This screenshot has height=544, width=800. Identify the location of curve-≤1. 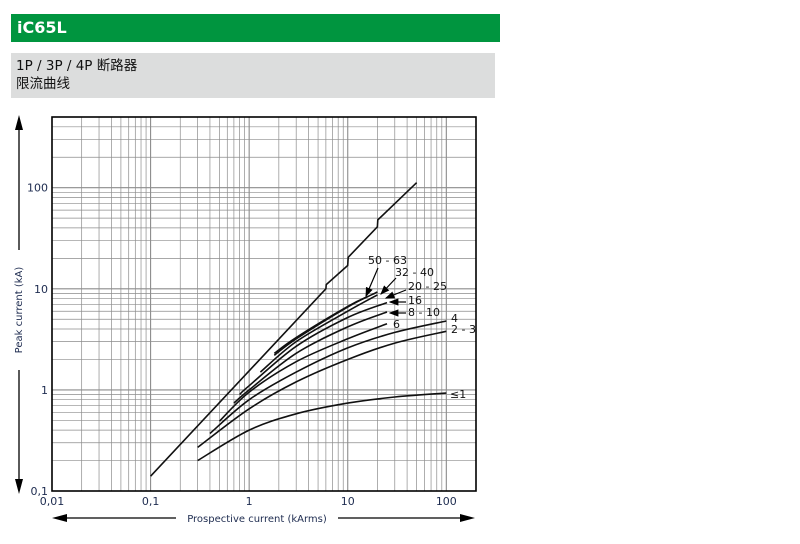
(322, 427).